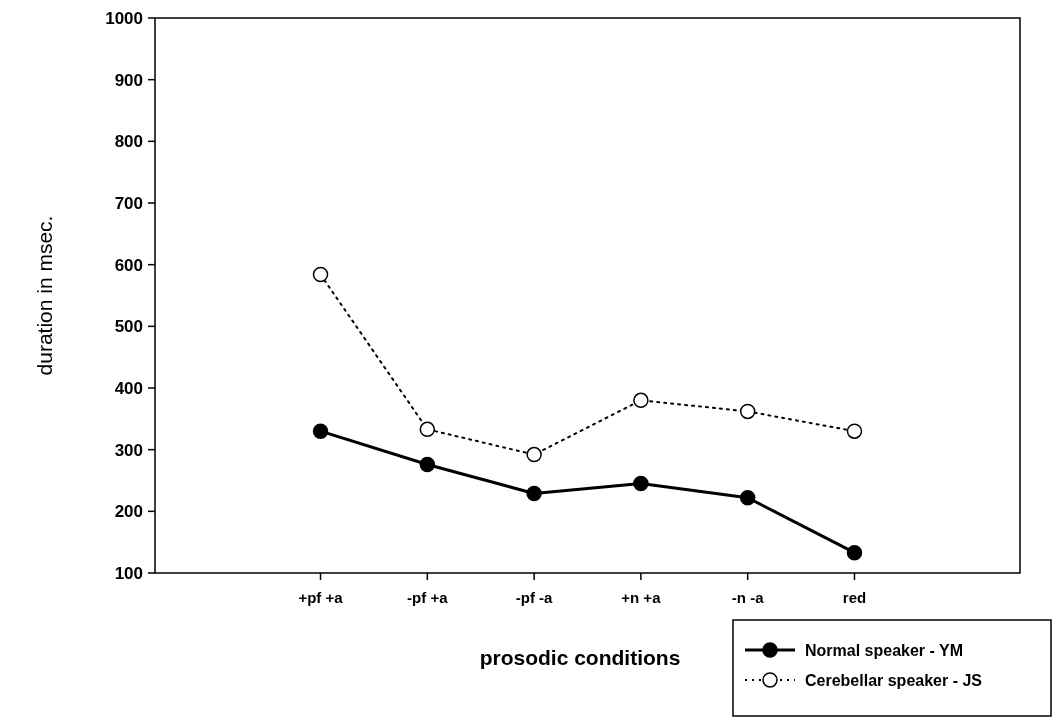  Describe the element at coordinates (128, 265) in the screenshot. I see `y-tick-label: 600` at that location.